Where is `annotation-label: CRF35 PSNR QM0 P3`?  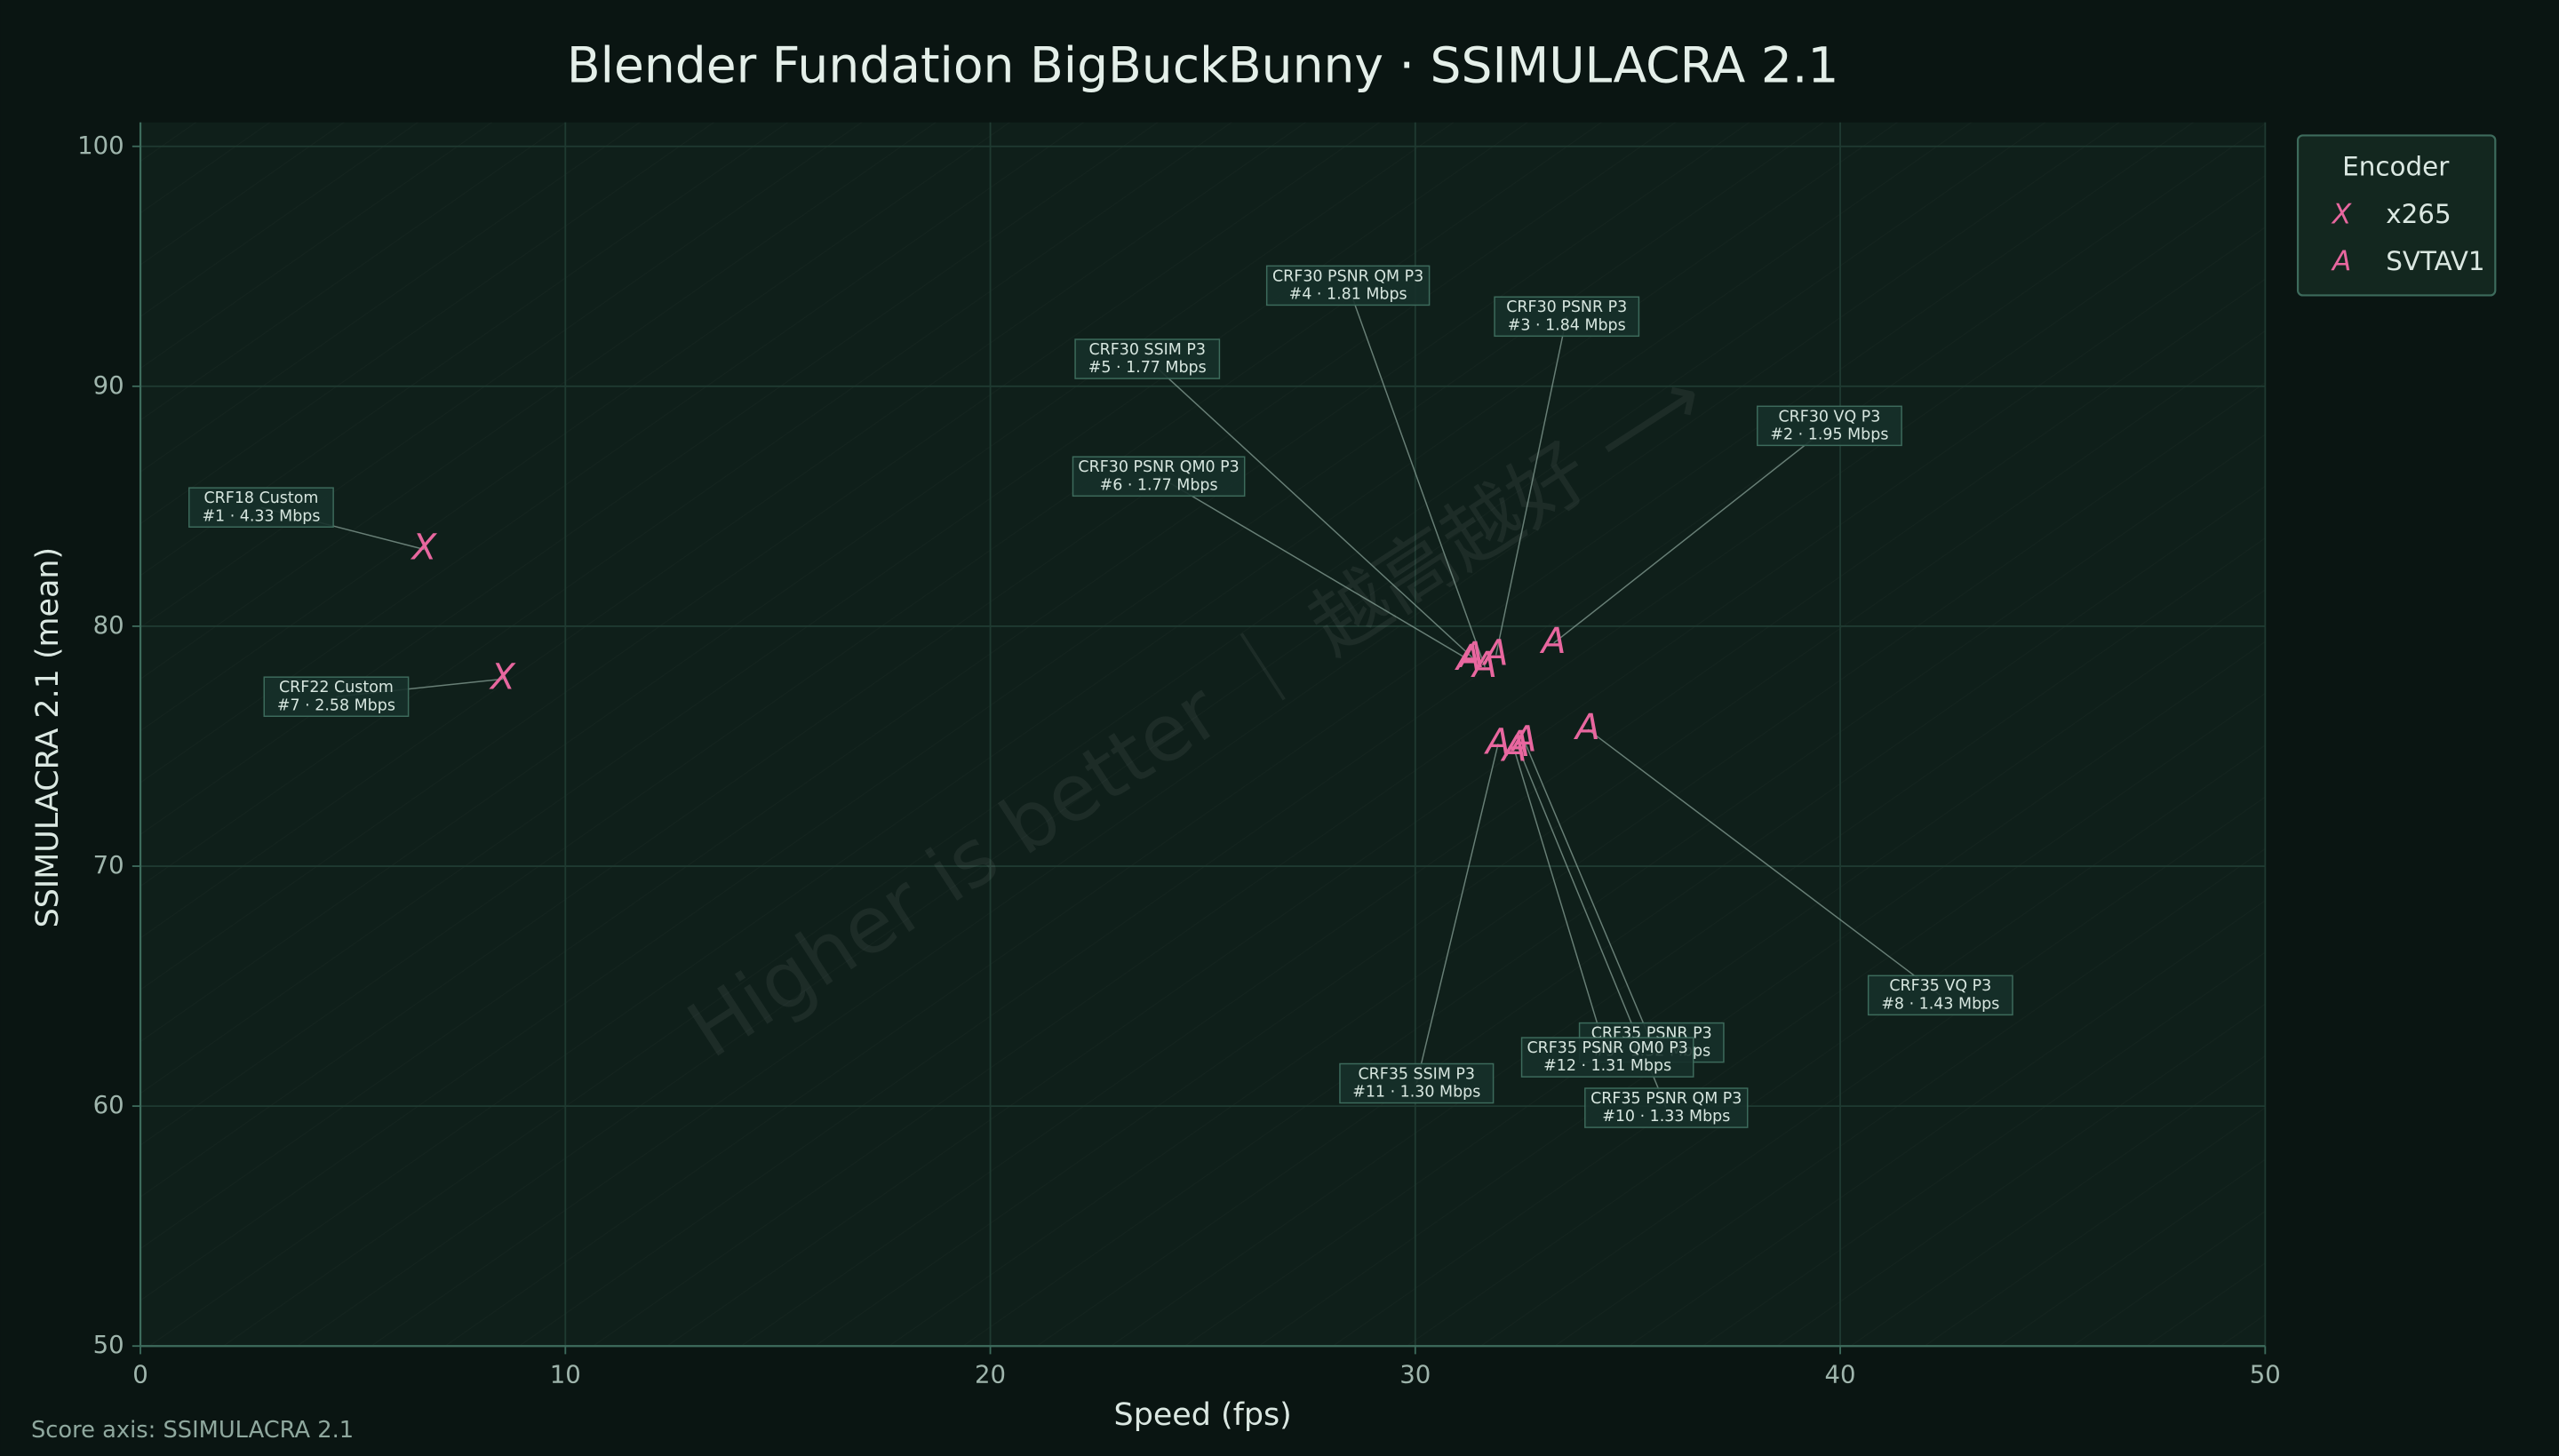 annotation-label: CRF35 PSNR QM0 P3 is located at coordinates (1607, 1048).